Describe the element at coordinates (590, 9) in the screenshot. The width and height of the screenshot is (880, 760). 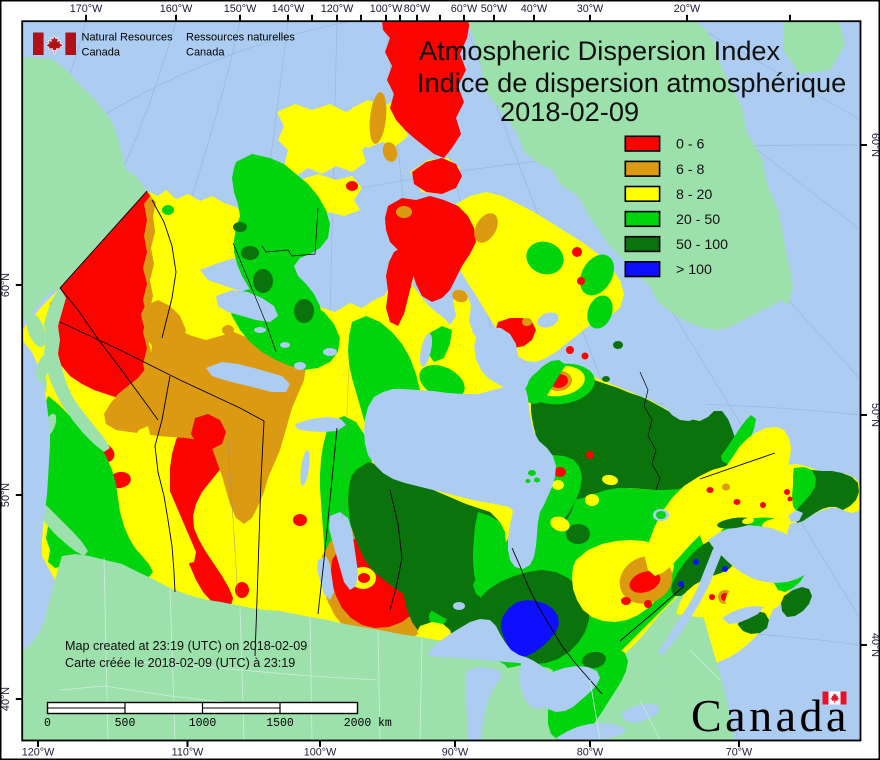
I see `svg-text: 30°W` at that location.